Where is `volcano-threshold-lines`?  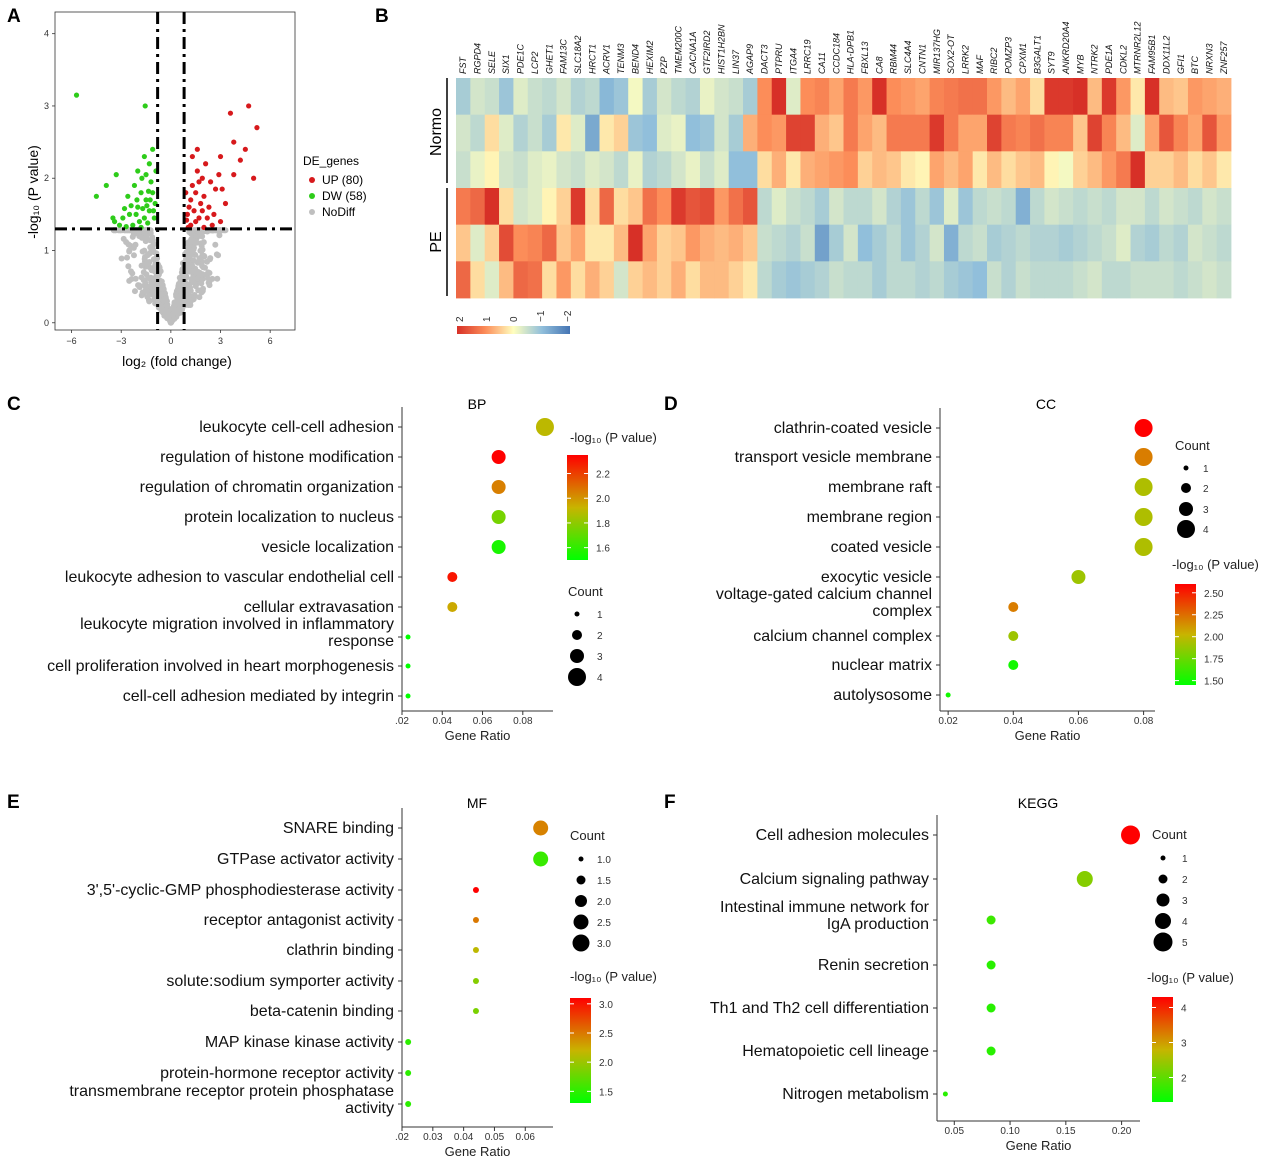 volcano-threshold-lines is located at coordinates (175, 171).